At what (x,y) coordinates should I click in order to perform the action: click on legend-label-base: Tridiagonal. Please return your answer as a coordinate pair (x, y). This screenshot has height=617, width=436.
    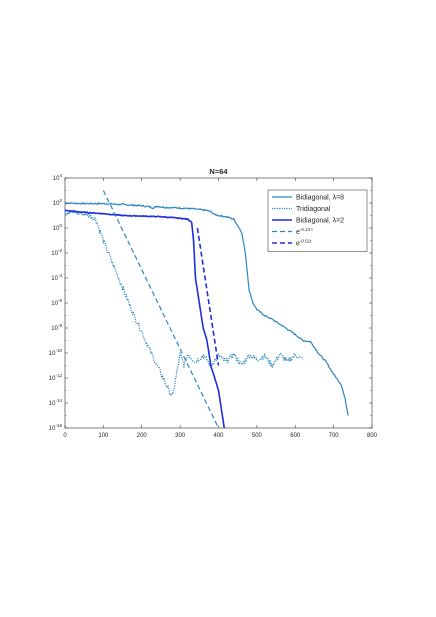
    Looking at the image, I should click on (313, 209).